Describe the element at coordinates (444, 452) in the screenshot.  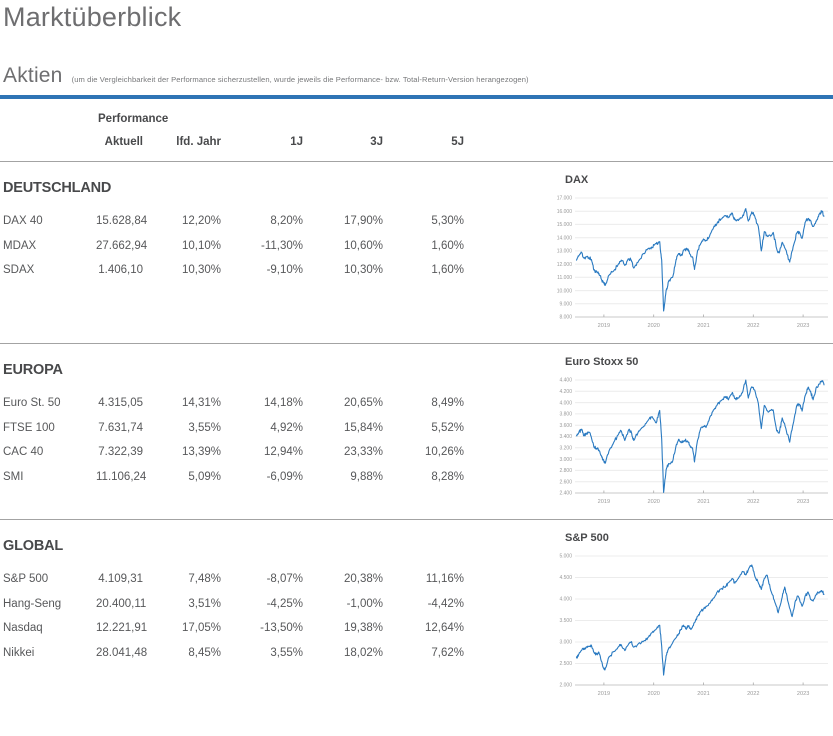
I see `value-cell: 10,26%` at that location.